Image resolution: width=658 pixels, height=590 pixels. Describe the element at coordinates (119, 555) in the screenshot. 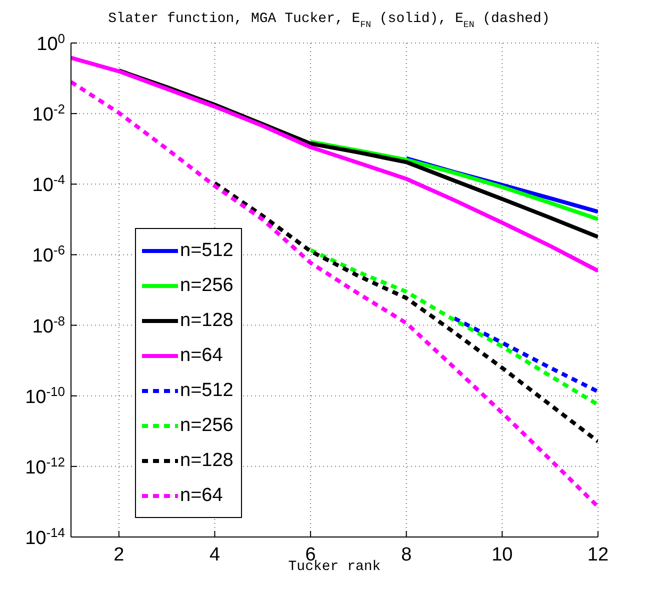

I see `x-tick-label: 2` at that location.